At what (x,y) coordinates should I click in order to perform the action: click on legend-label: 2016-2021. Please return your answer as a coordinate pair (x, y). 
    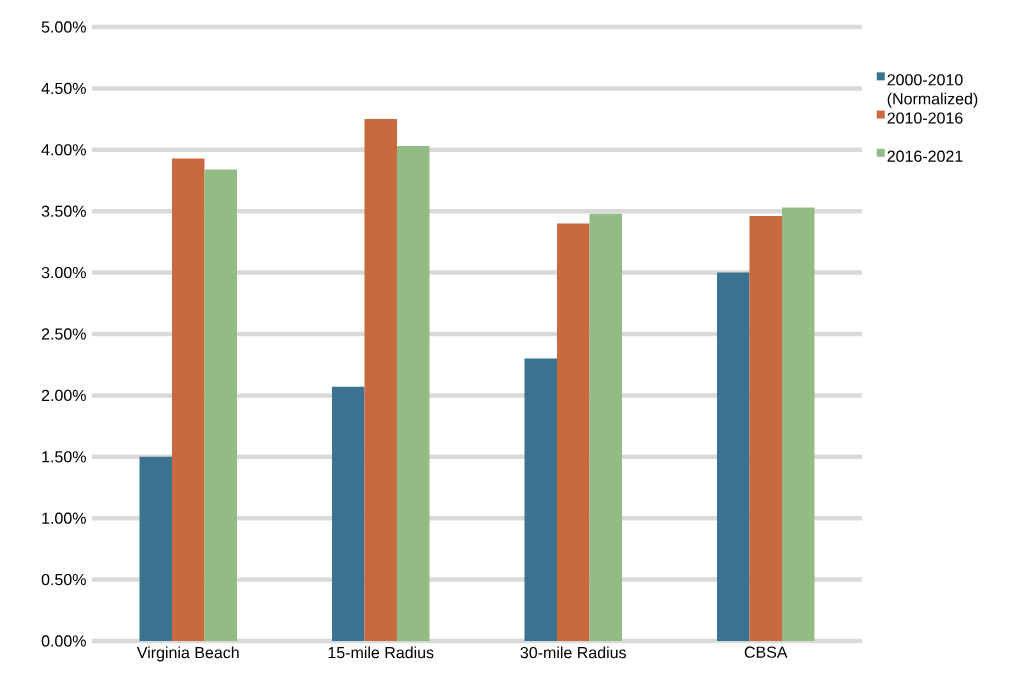
    Looking at the image, I should click on (925, 156).